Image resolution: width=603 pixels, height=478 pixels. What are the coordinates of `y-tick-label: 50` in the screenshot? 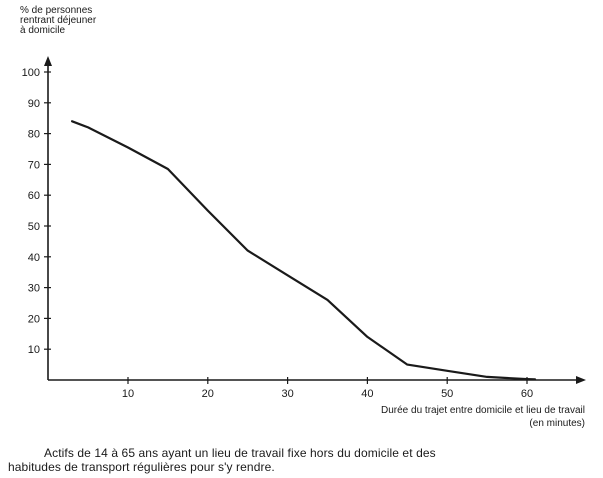 It's located at (34, 227).